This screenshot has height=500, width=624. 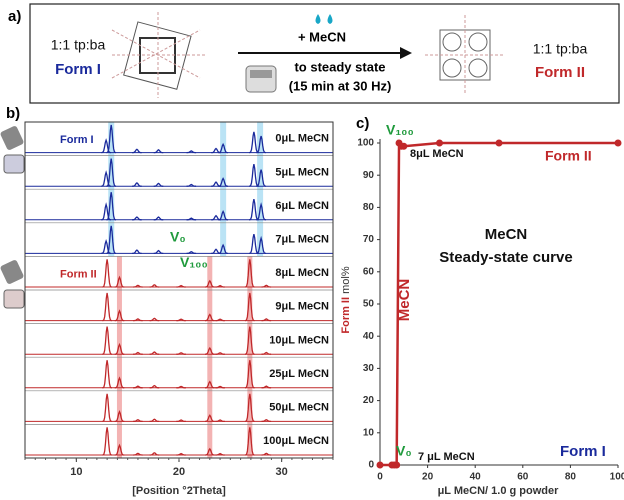 I want to click on data-point, so click(x=397, y=465).